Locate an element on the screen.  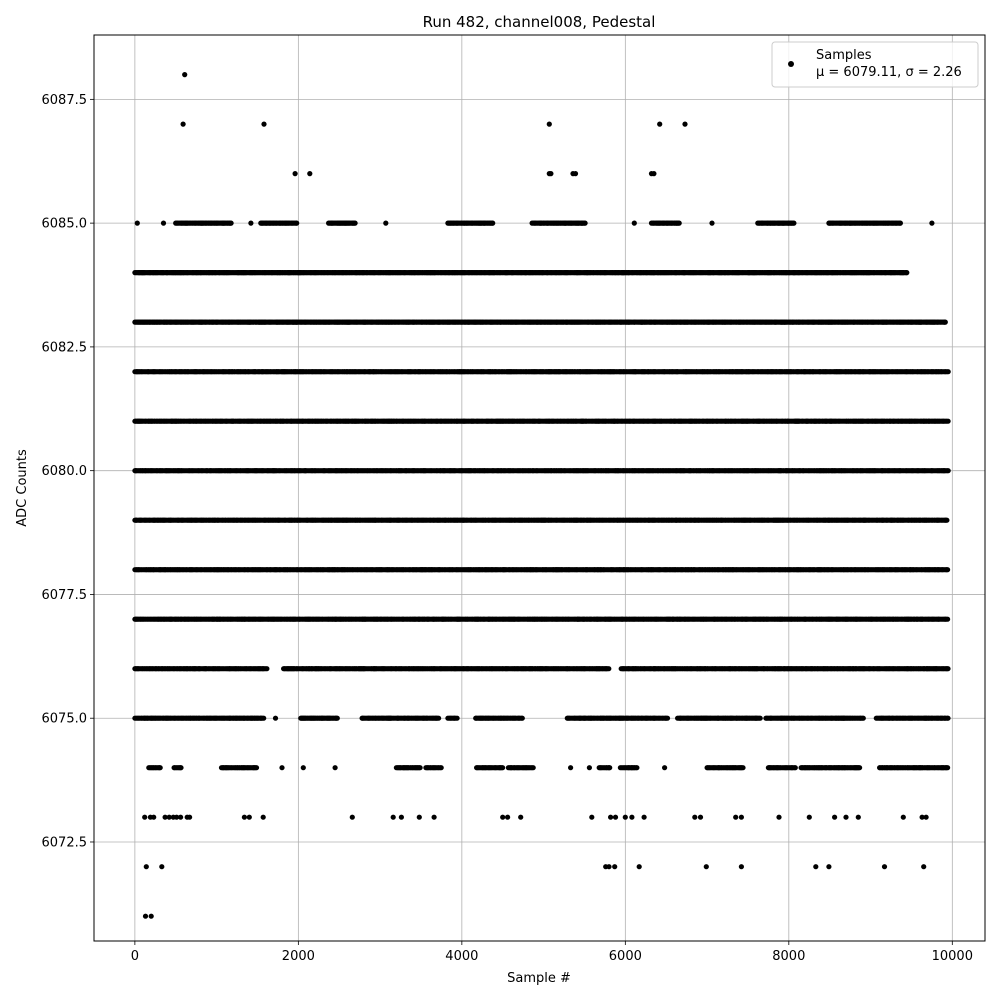
chart-title: Run 482, channel008, Pedestal is located at coordinates (539, 22).